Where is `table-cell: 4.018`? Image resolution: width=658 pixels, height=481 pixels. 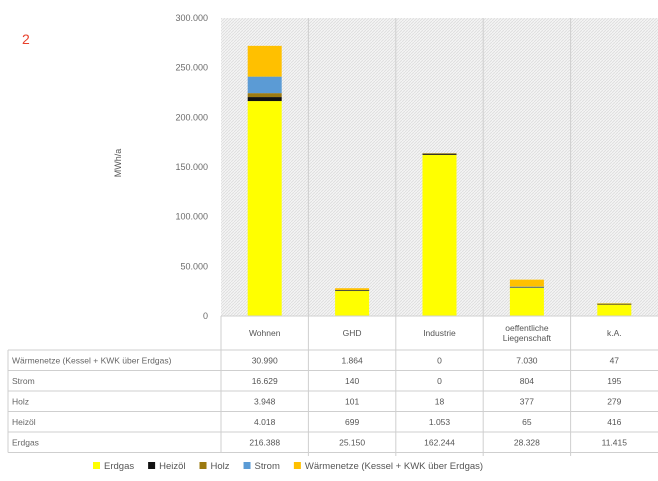 table-cell: 4.018 is located at coordinates (265, 422).